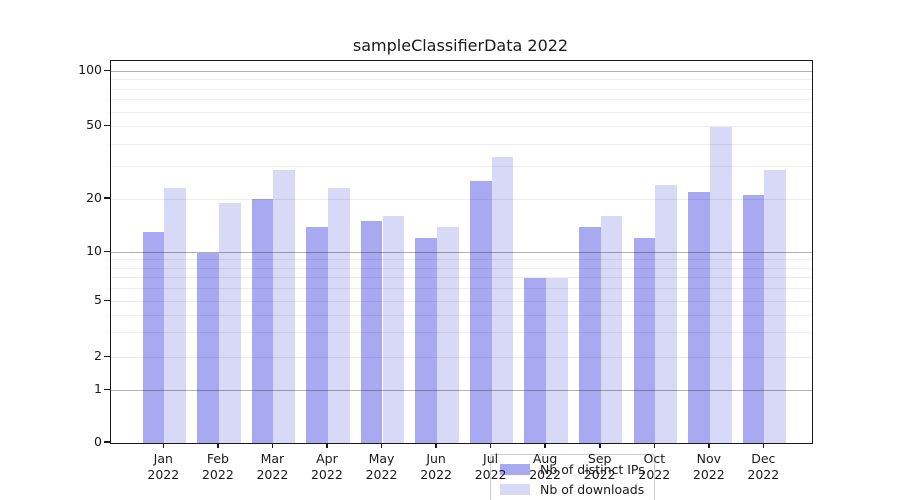 The width and height of the screenshot is (900, 500). What do you see at coordinates (644, 340) in the screenshot?
I see `bar-ips-oct` at bounding box center [644, 340].